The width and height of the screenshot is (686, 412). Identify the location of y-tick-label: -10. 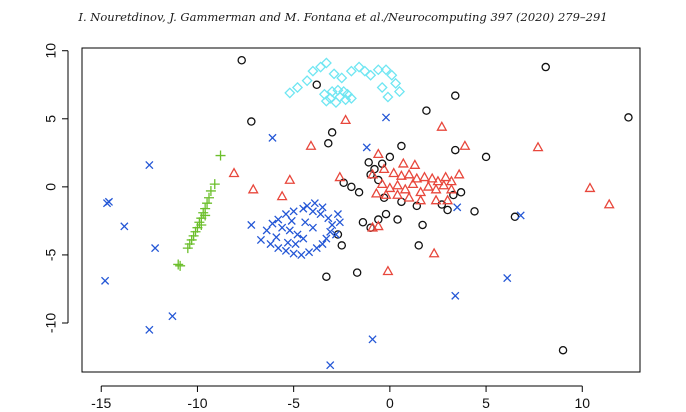
(51, 323).